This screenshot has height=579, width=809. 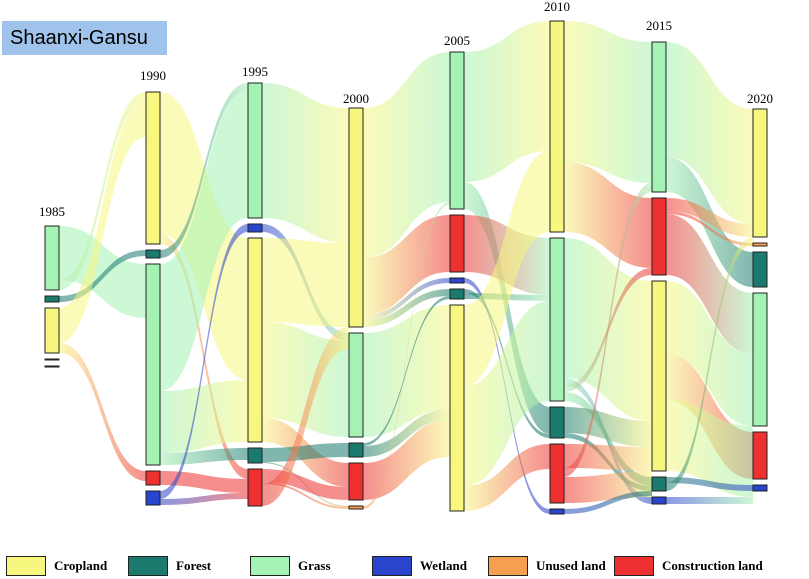 I want to click on flow-2010-forest-to-cropland, so click(x=608, y=427).